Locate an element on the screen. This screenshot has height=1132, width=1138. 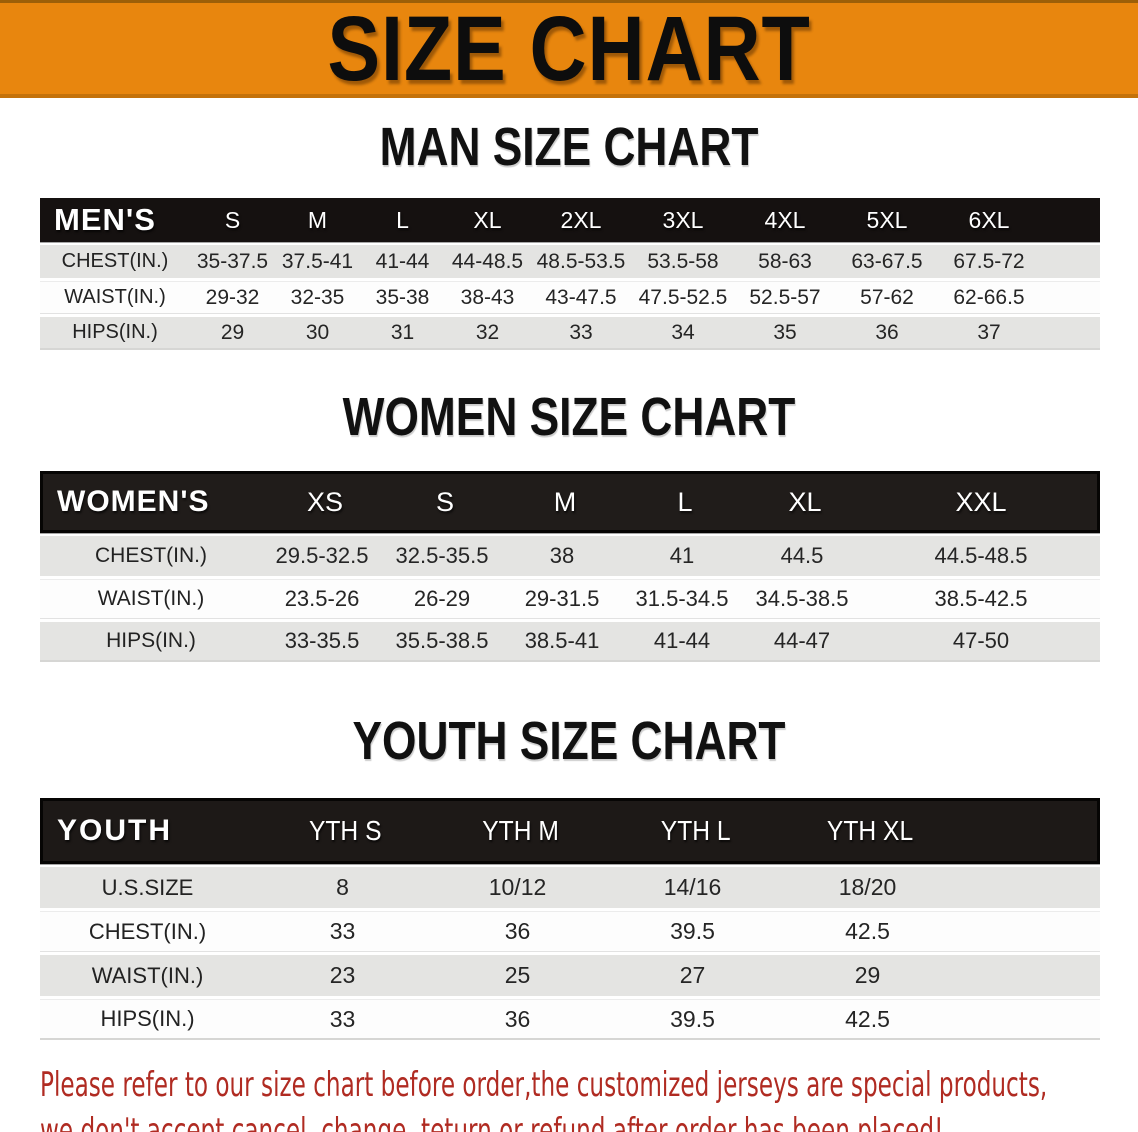
size-column-header: YTH S is located at coordinates (345, 831).